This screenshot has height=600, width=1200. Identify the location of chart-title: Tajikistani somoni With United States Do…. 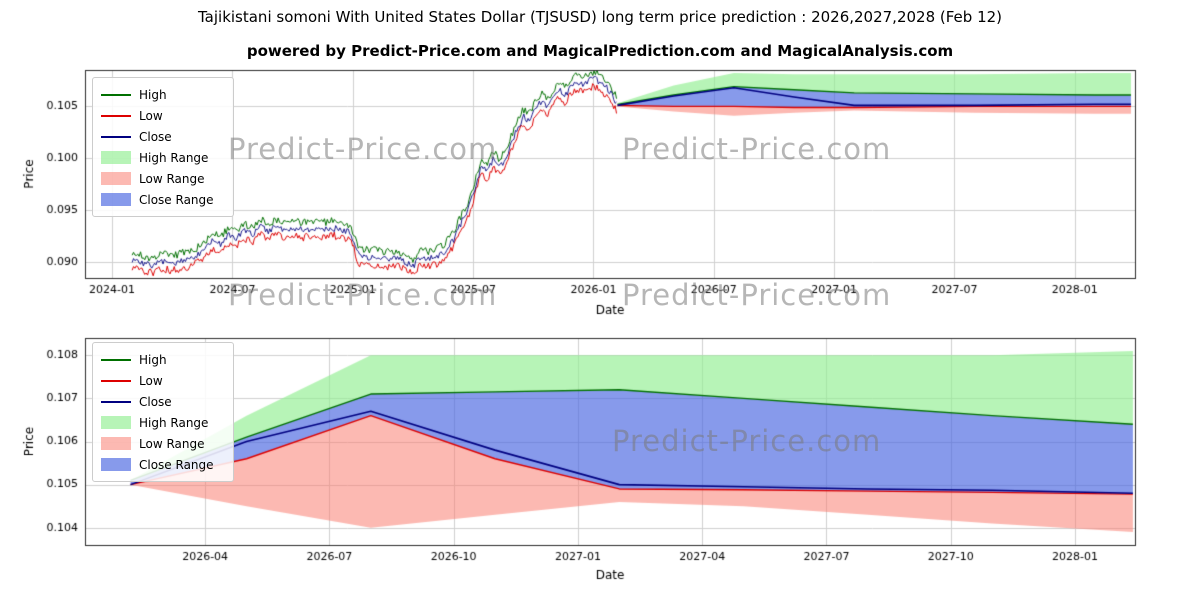
(600, 17).